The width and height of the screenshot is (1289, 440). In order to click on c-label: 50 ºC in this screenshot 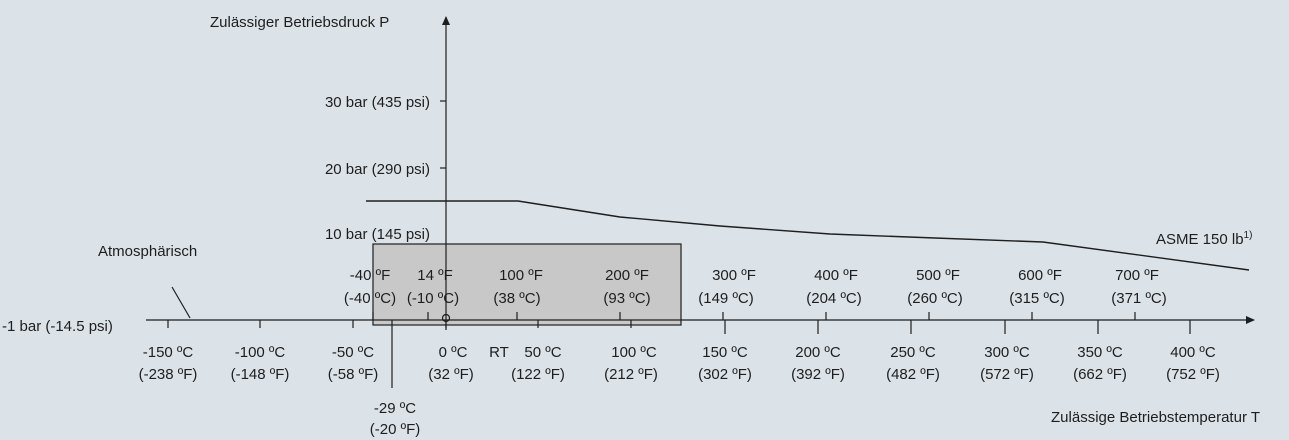, I will do `click(542, 352)`.